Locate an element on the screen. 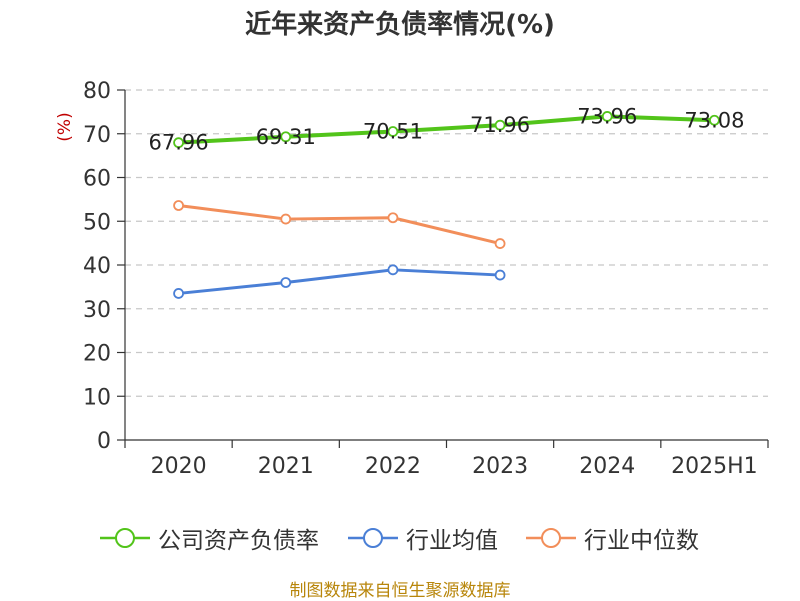 This screenshot has width=800, height=601. x-tick-label: 2025H1 is located at coordinates (714, 466).